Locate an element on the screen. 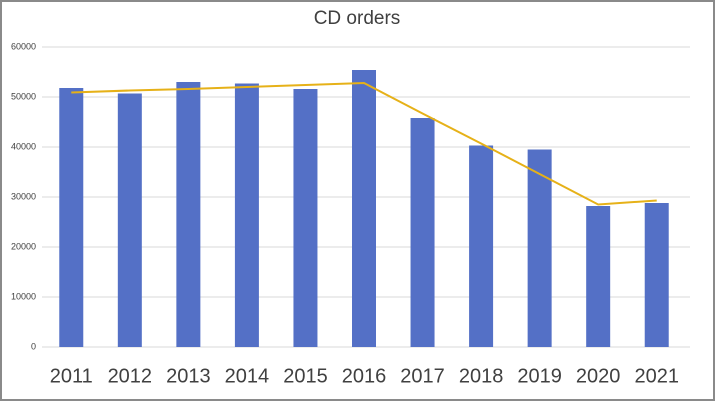 The height and width of the screenshot is (401, 715). x-tick-label: 2013 is located at coordinates (188, 376).